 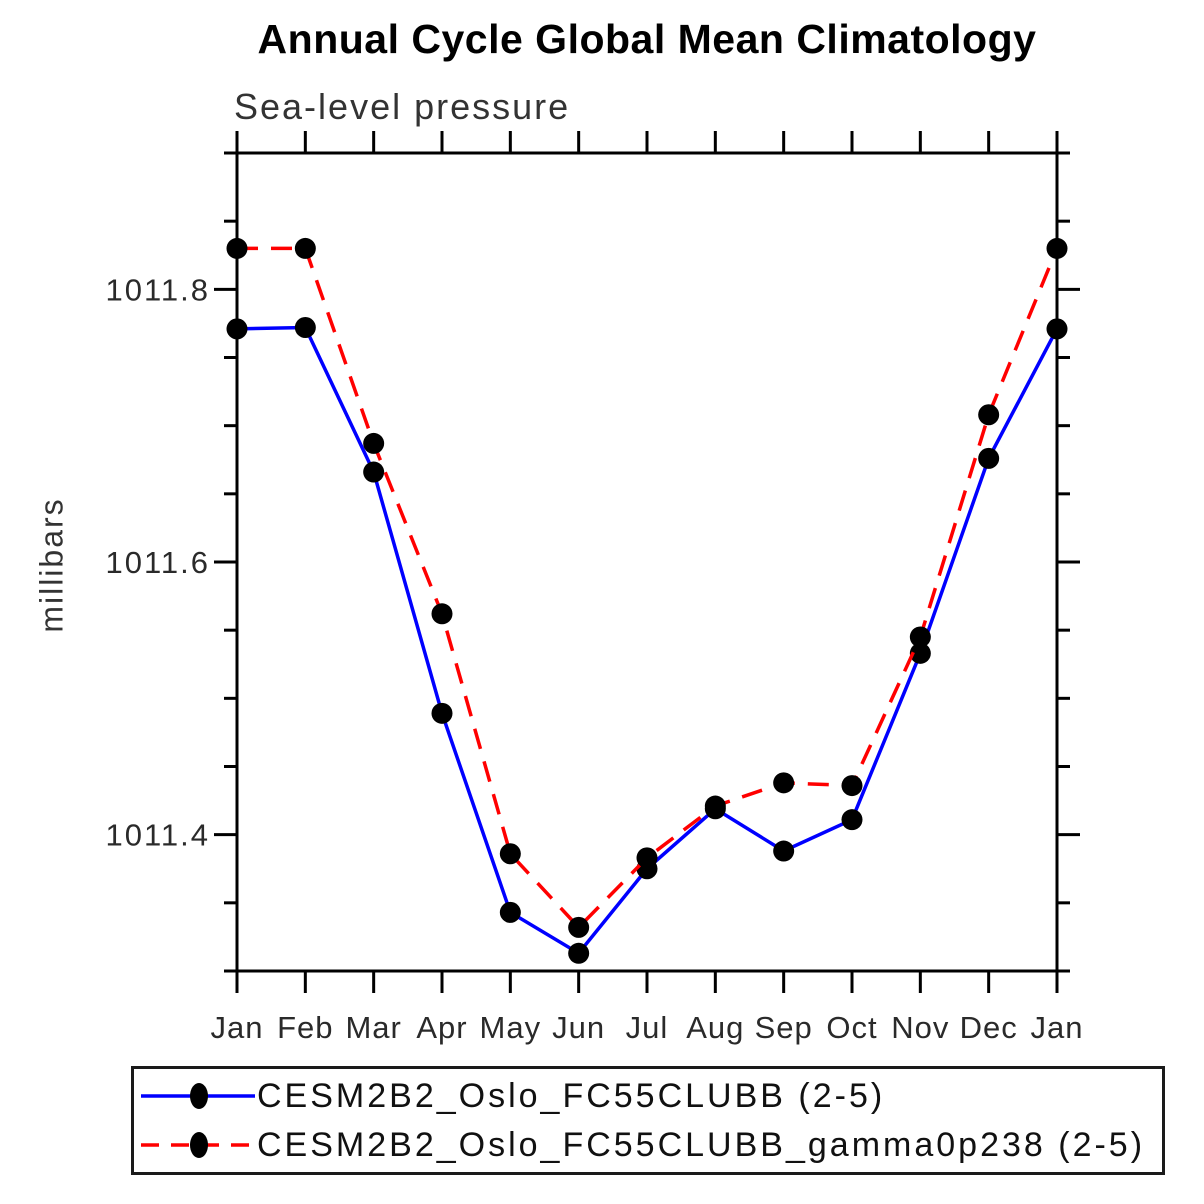 What do you see at coordinates (851, 1027) in the screenshot?
I see `x-tick-label: Oct` at bounding box center [851, 1027].